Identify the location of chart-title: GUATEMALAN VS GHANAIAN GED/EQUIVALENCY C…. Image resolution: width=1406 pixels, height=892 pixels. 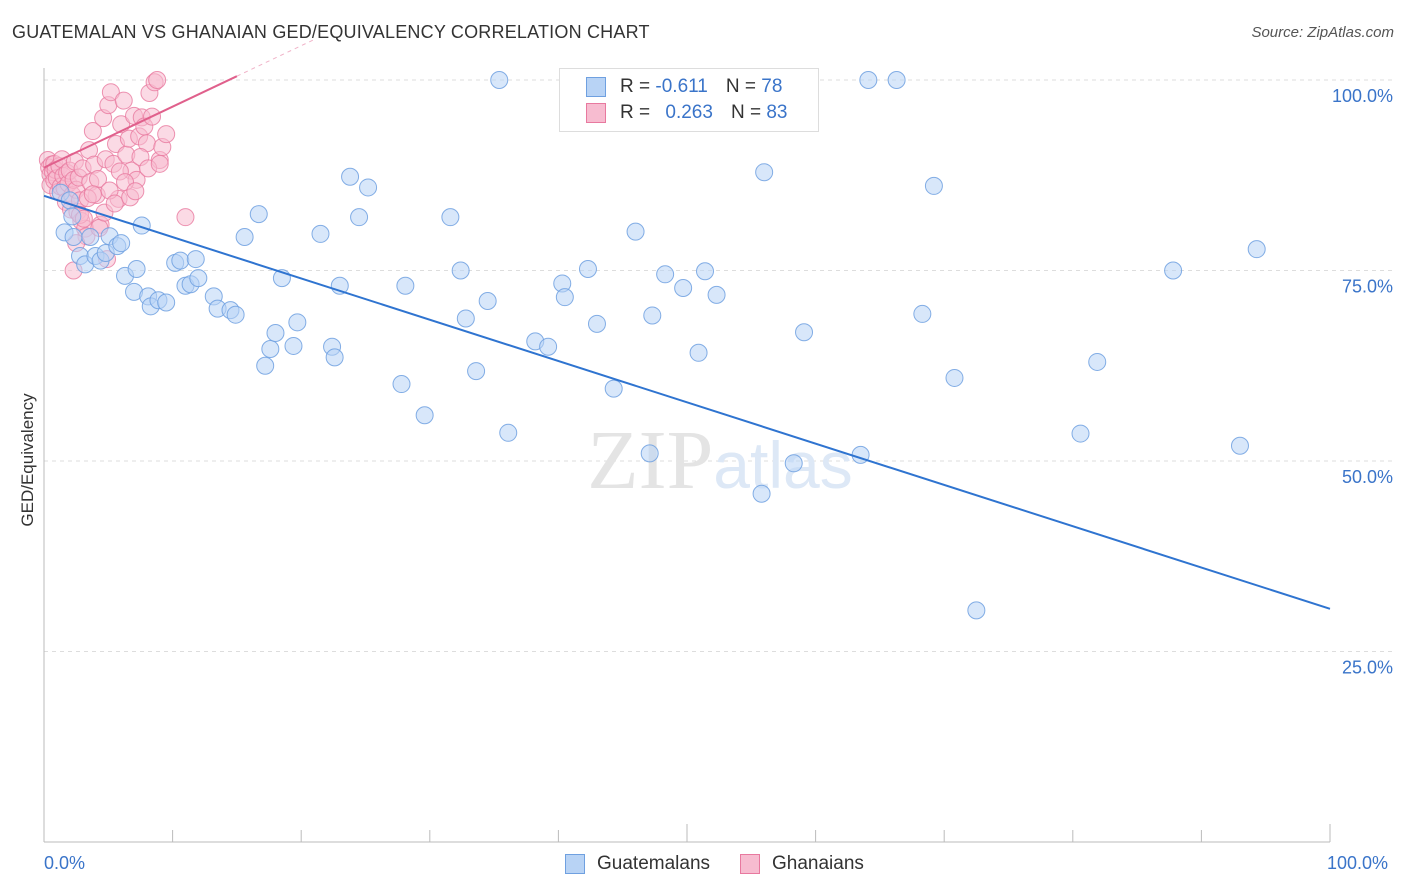
(331, 32).